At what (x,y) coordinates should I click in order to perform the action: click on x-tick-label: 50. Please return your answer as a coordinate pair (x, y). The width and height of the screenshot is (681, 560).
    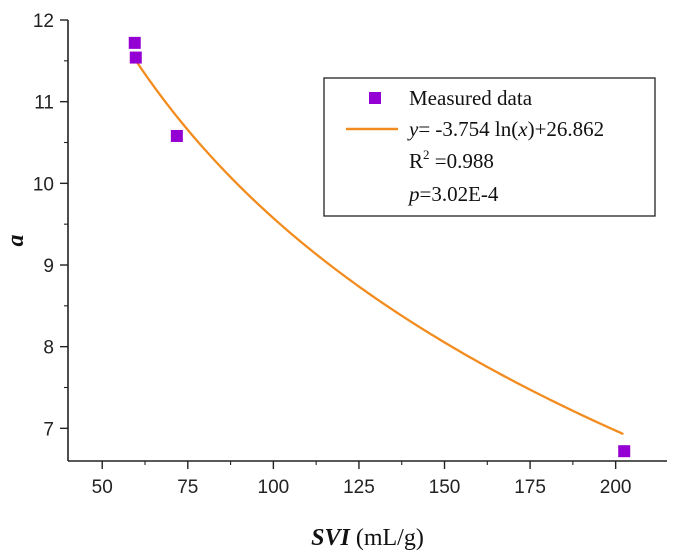
    Looking at the image, I should click on (102, 487).